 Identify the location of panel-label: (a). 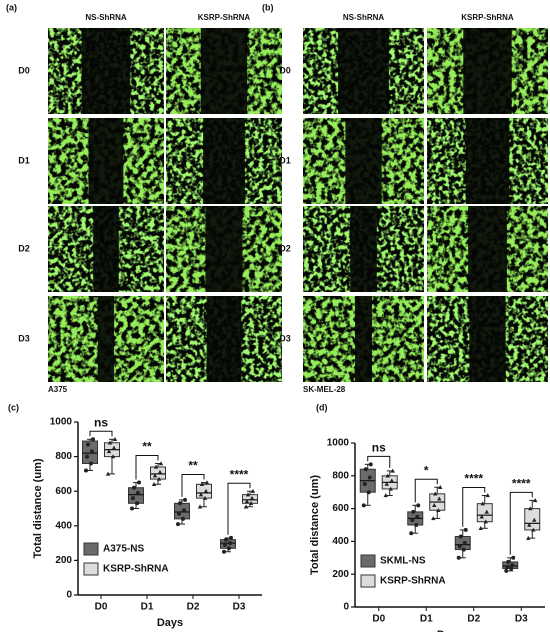
(11, 7).